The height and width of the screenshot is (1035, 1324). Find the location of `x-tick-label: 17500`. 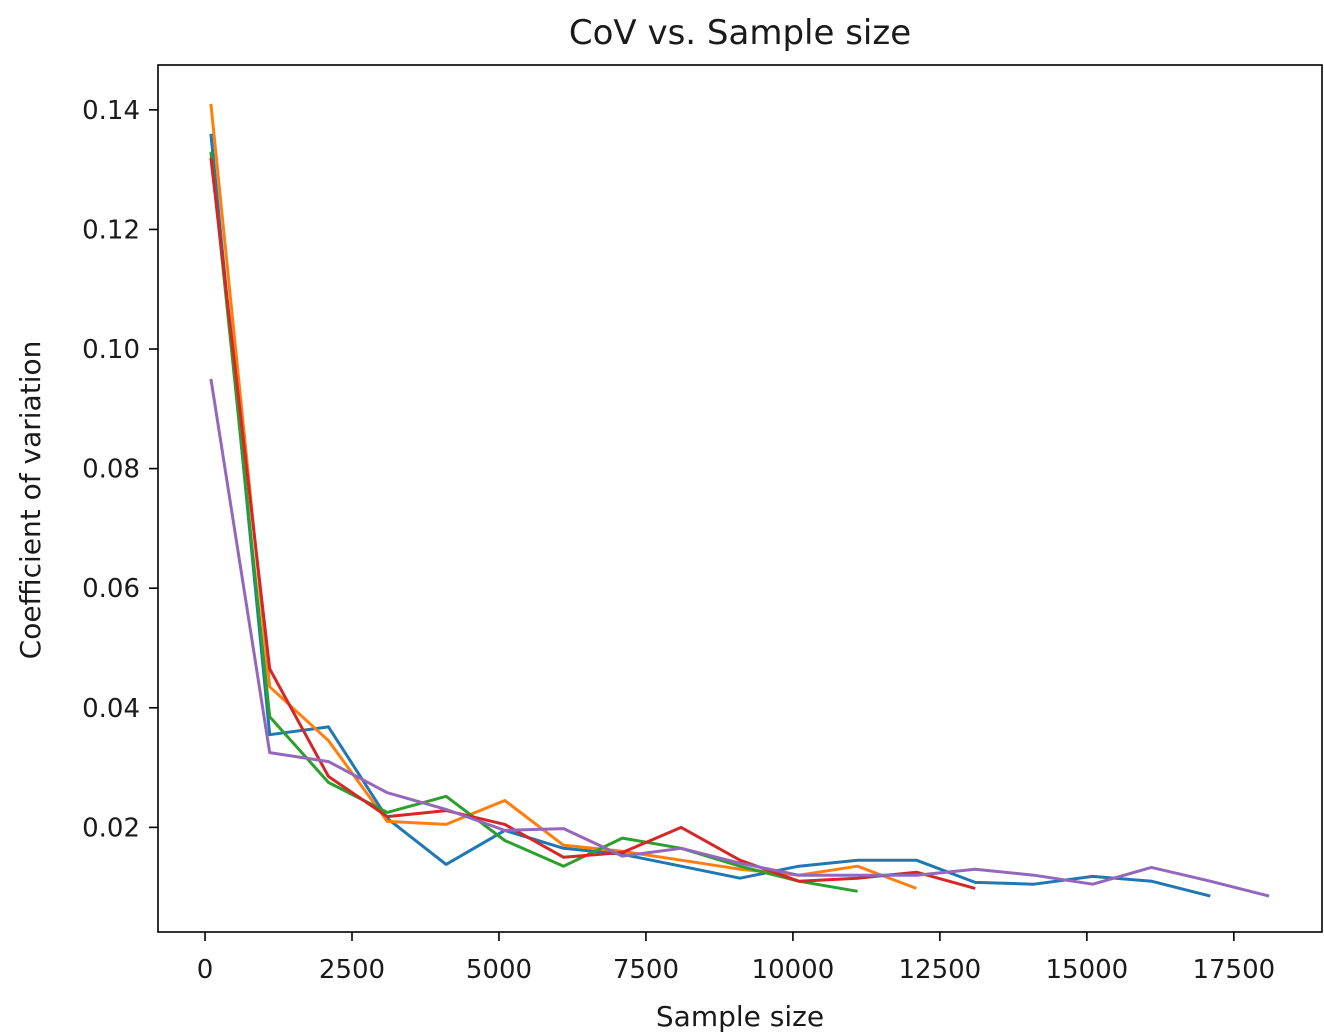

x-tick-label: 17500 is located at coordinates (1233, 970).